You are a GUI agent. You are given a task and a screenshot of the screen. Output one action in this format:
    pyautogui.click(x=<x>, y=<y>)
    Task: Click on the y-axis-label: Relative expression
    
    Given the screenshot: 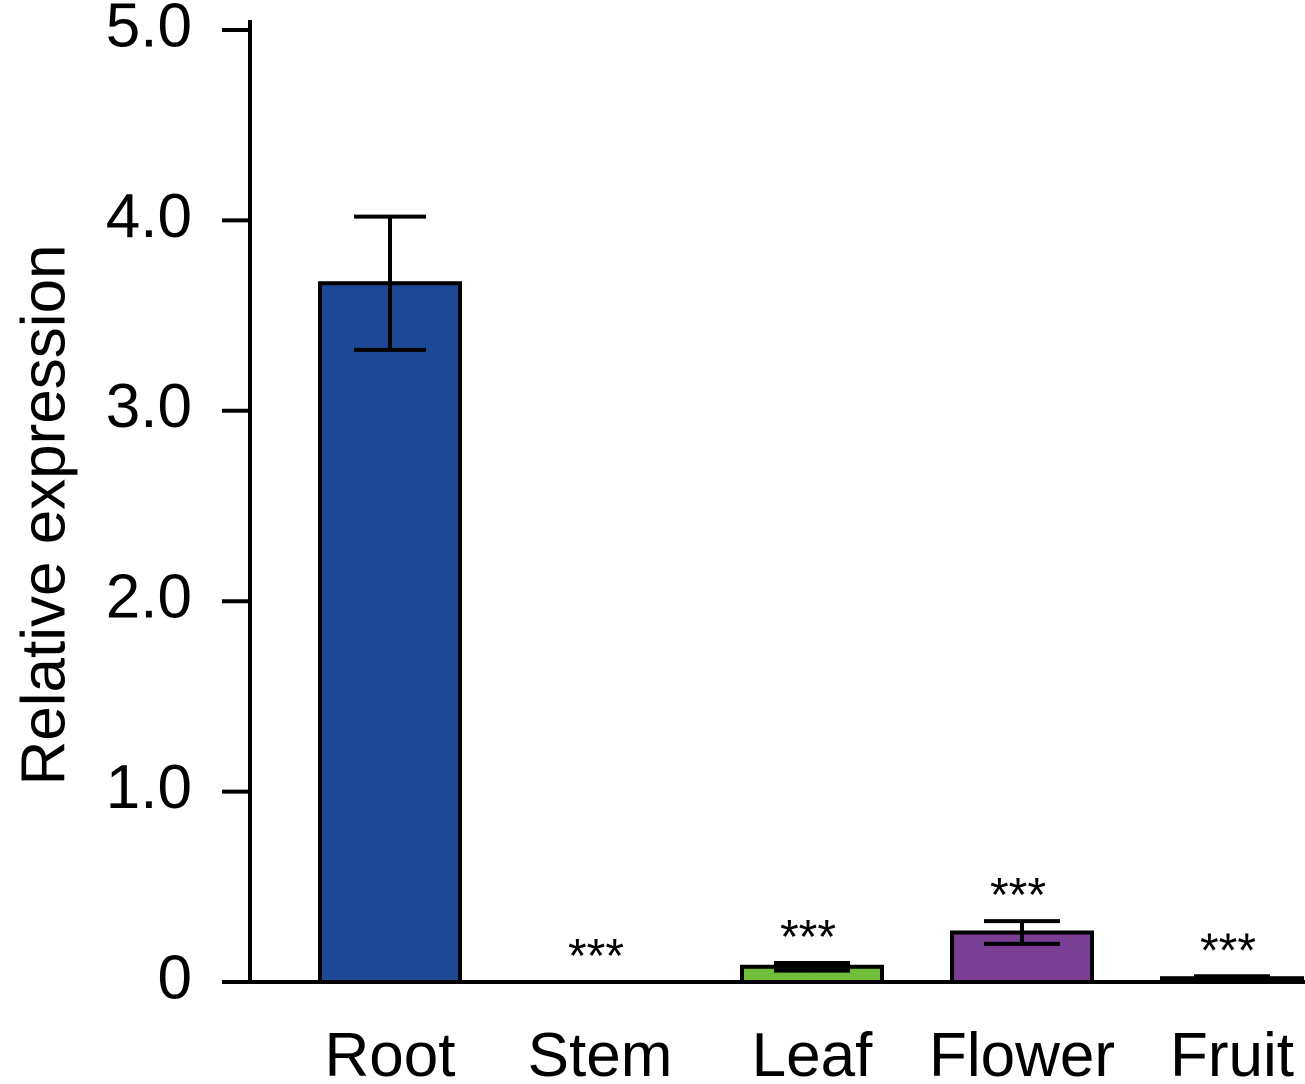 What is the action you would take?
    pyautogui.click(x=43, y=514)
    